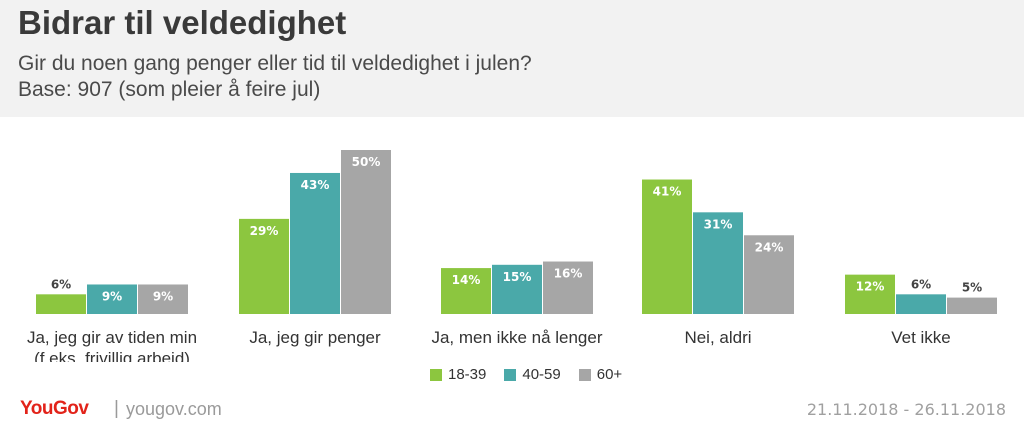 This screenshot has width=1024, height=427. What do you see at coordinates (112, 337) in the screenshot?
I see `category-label-0-line0: Ja, jeg gir av tiden min` at bounding box center [112, 337].